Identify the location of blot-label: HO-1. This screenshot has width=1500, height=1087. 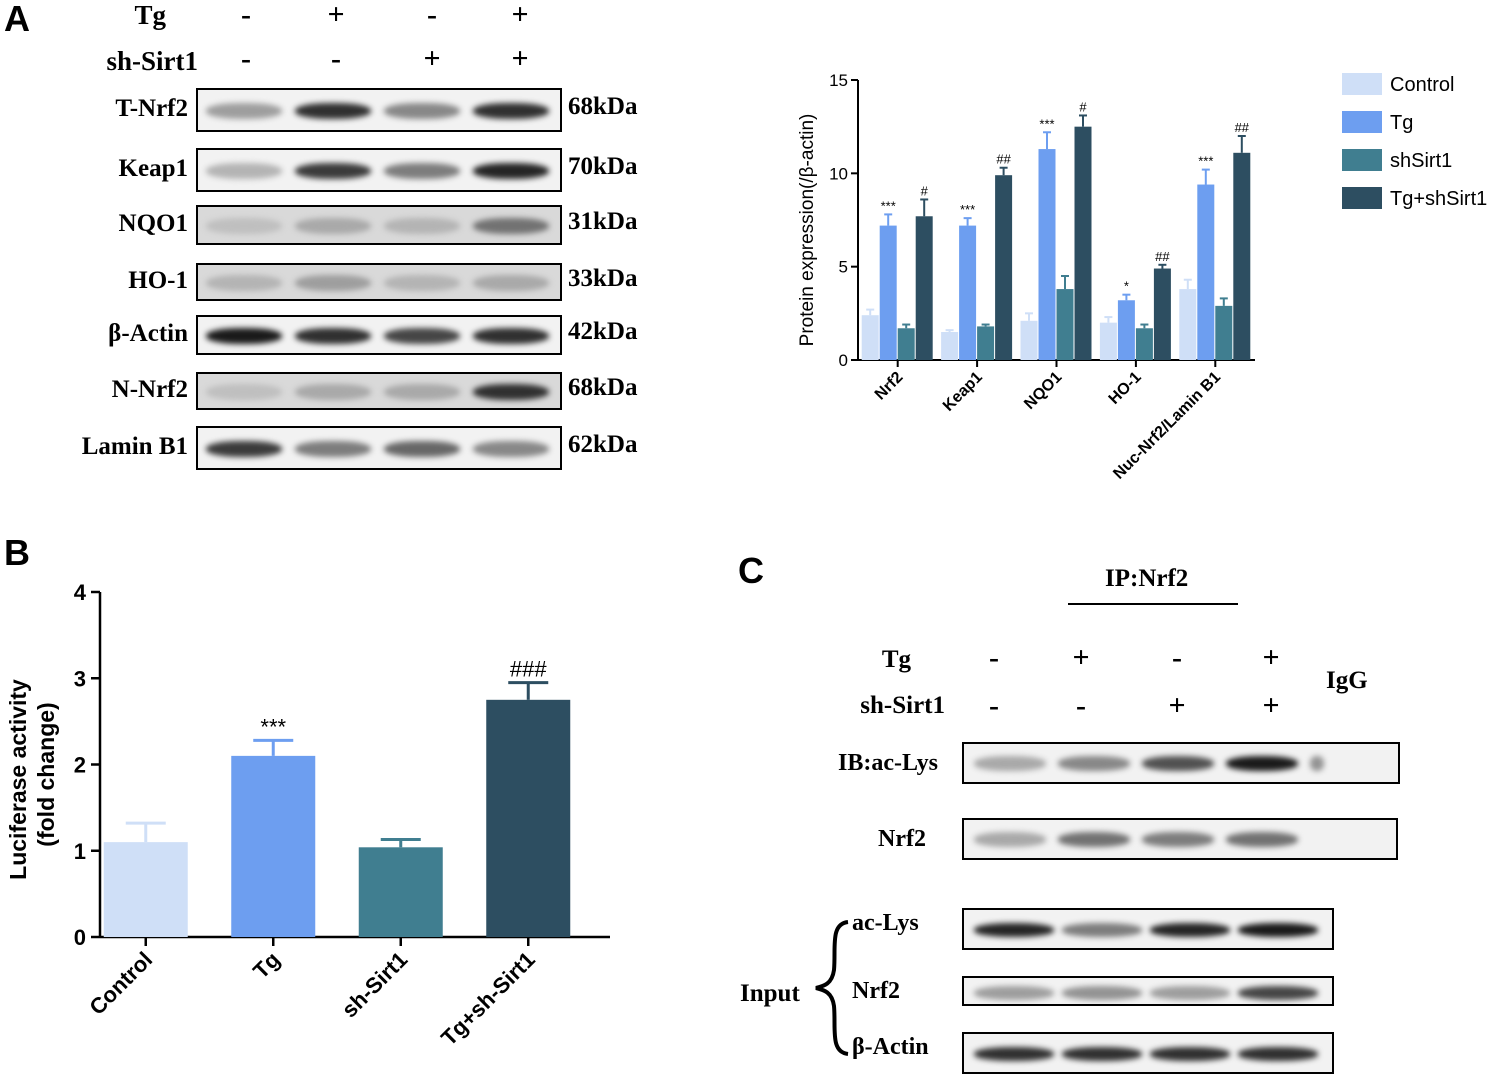
(158, 280).